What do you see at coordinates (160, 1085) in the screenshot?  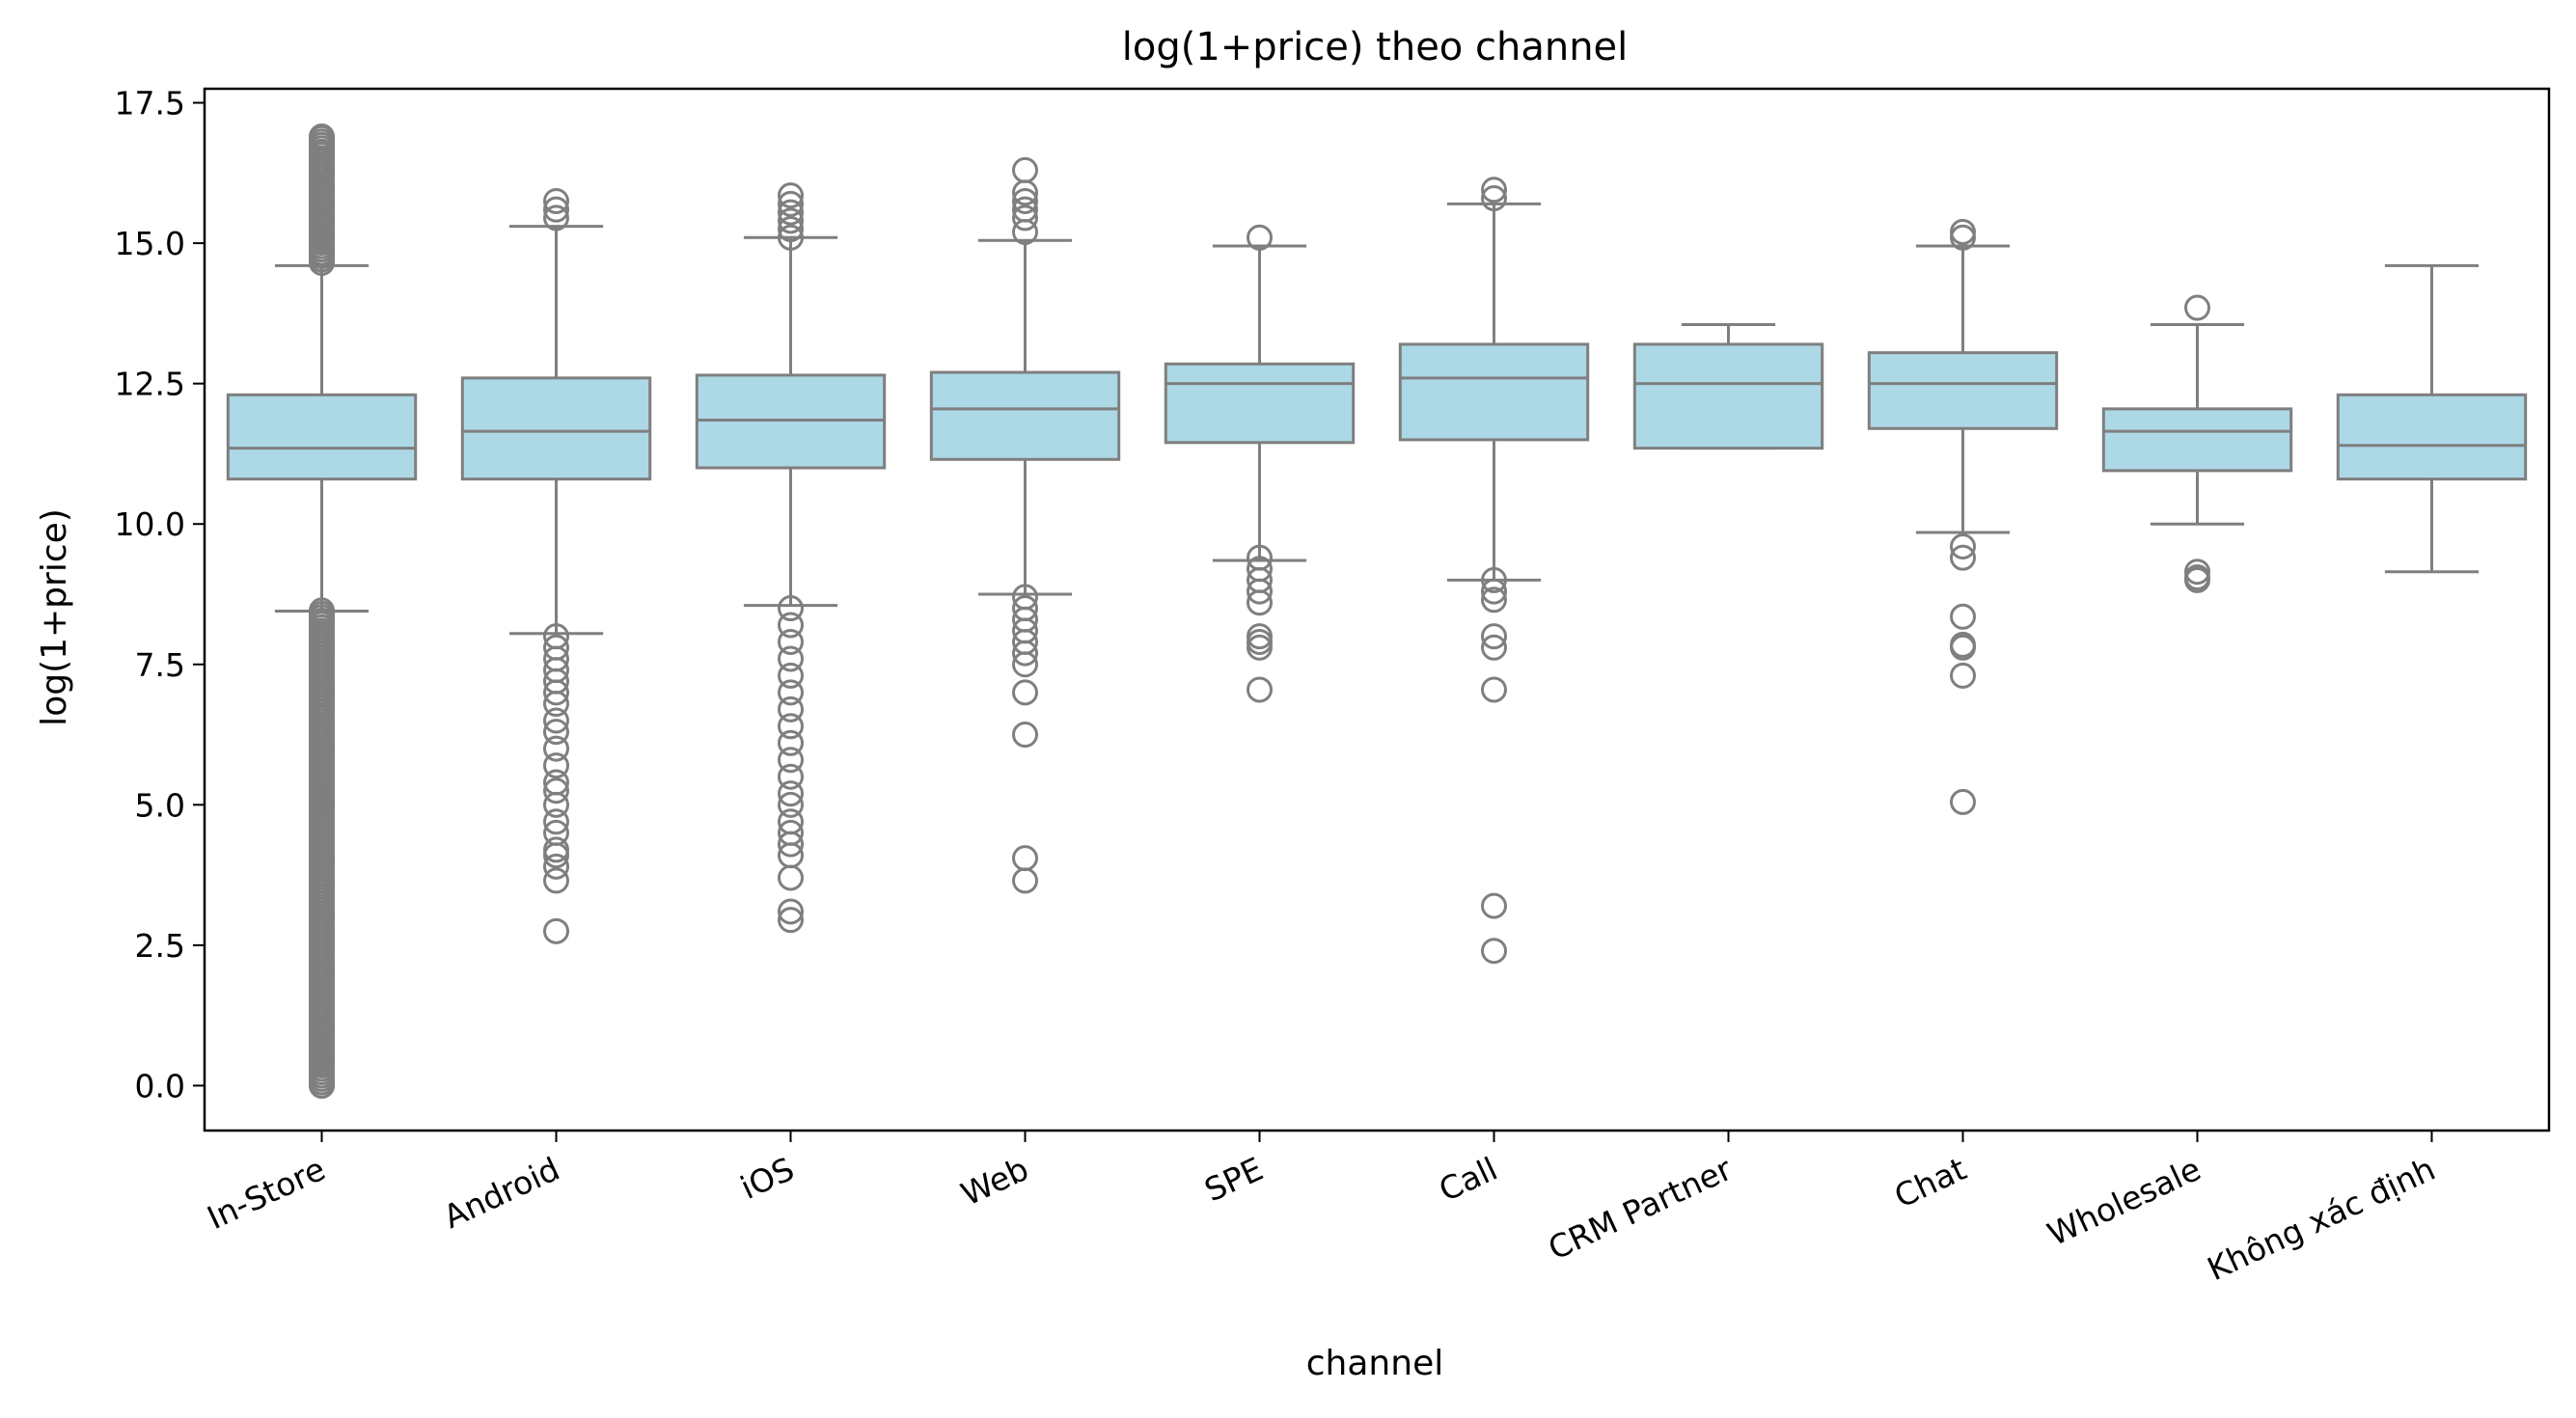 I see `y-tick-label: 0.0` at bounding box center [160, 1085].